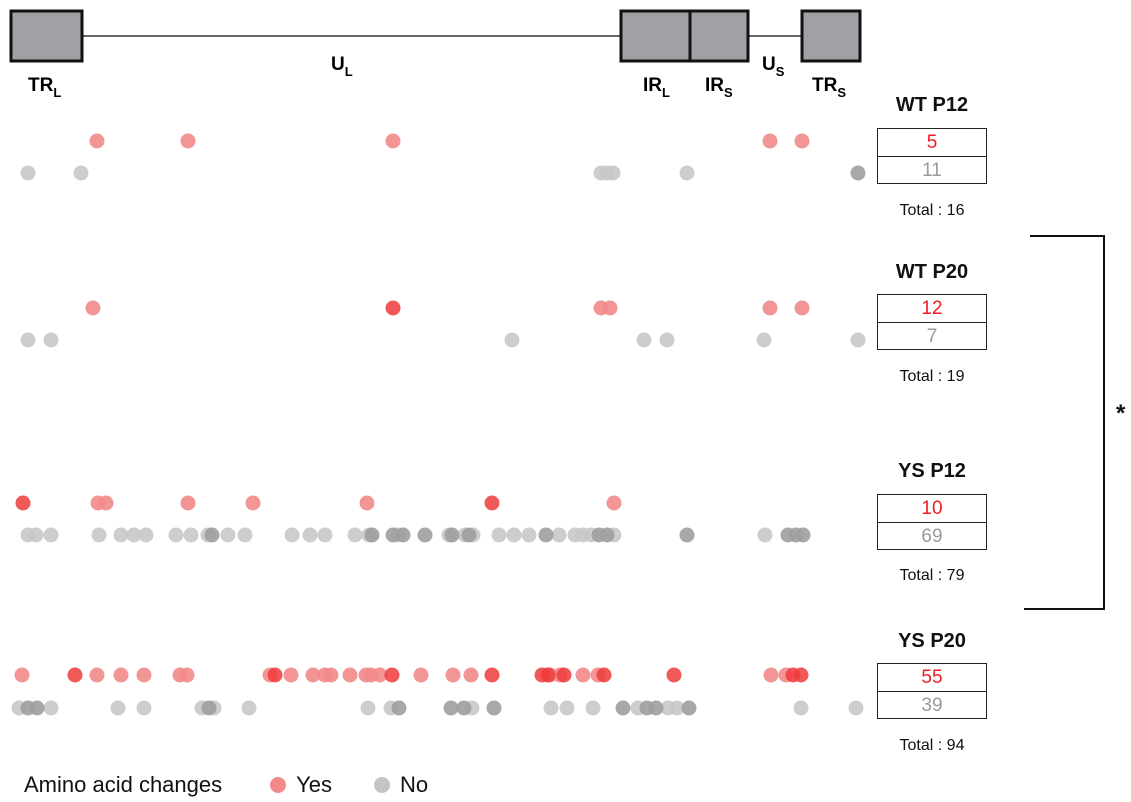 This screenshot has width=1131, height=802. I want to click on label-irs: IRS, so click(719, 87).